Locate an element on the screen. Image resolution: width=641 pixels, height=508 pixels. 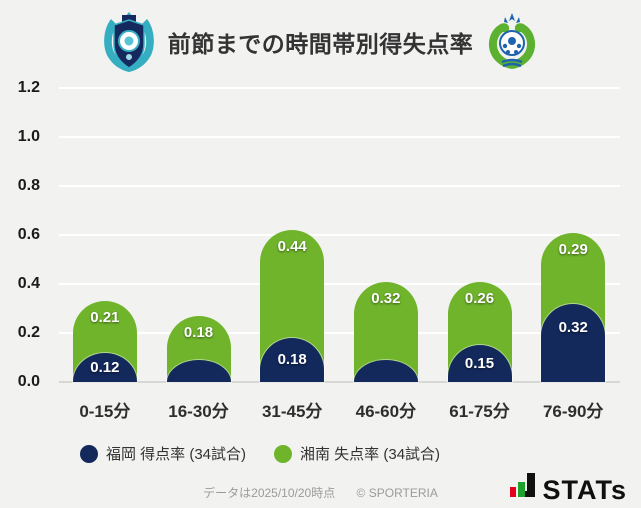
bar-column: 0.21 0.12 is located at coordinates (105, 235).